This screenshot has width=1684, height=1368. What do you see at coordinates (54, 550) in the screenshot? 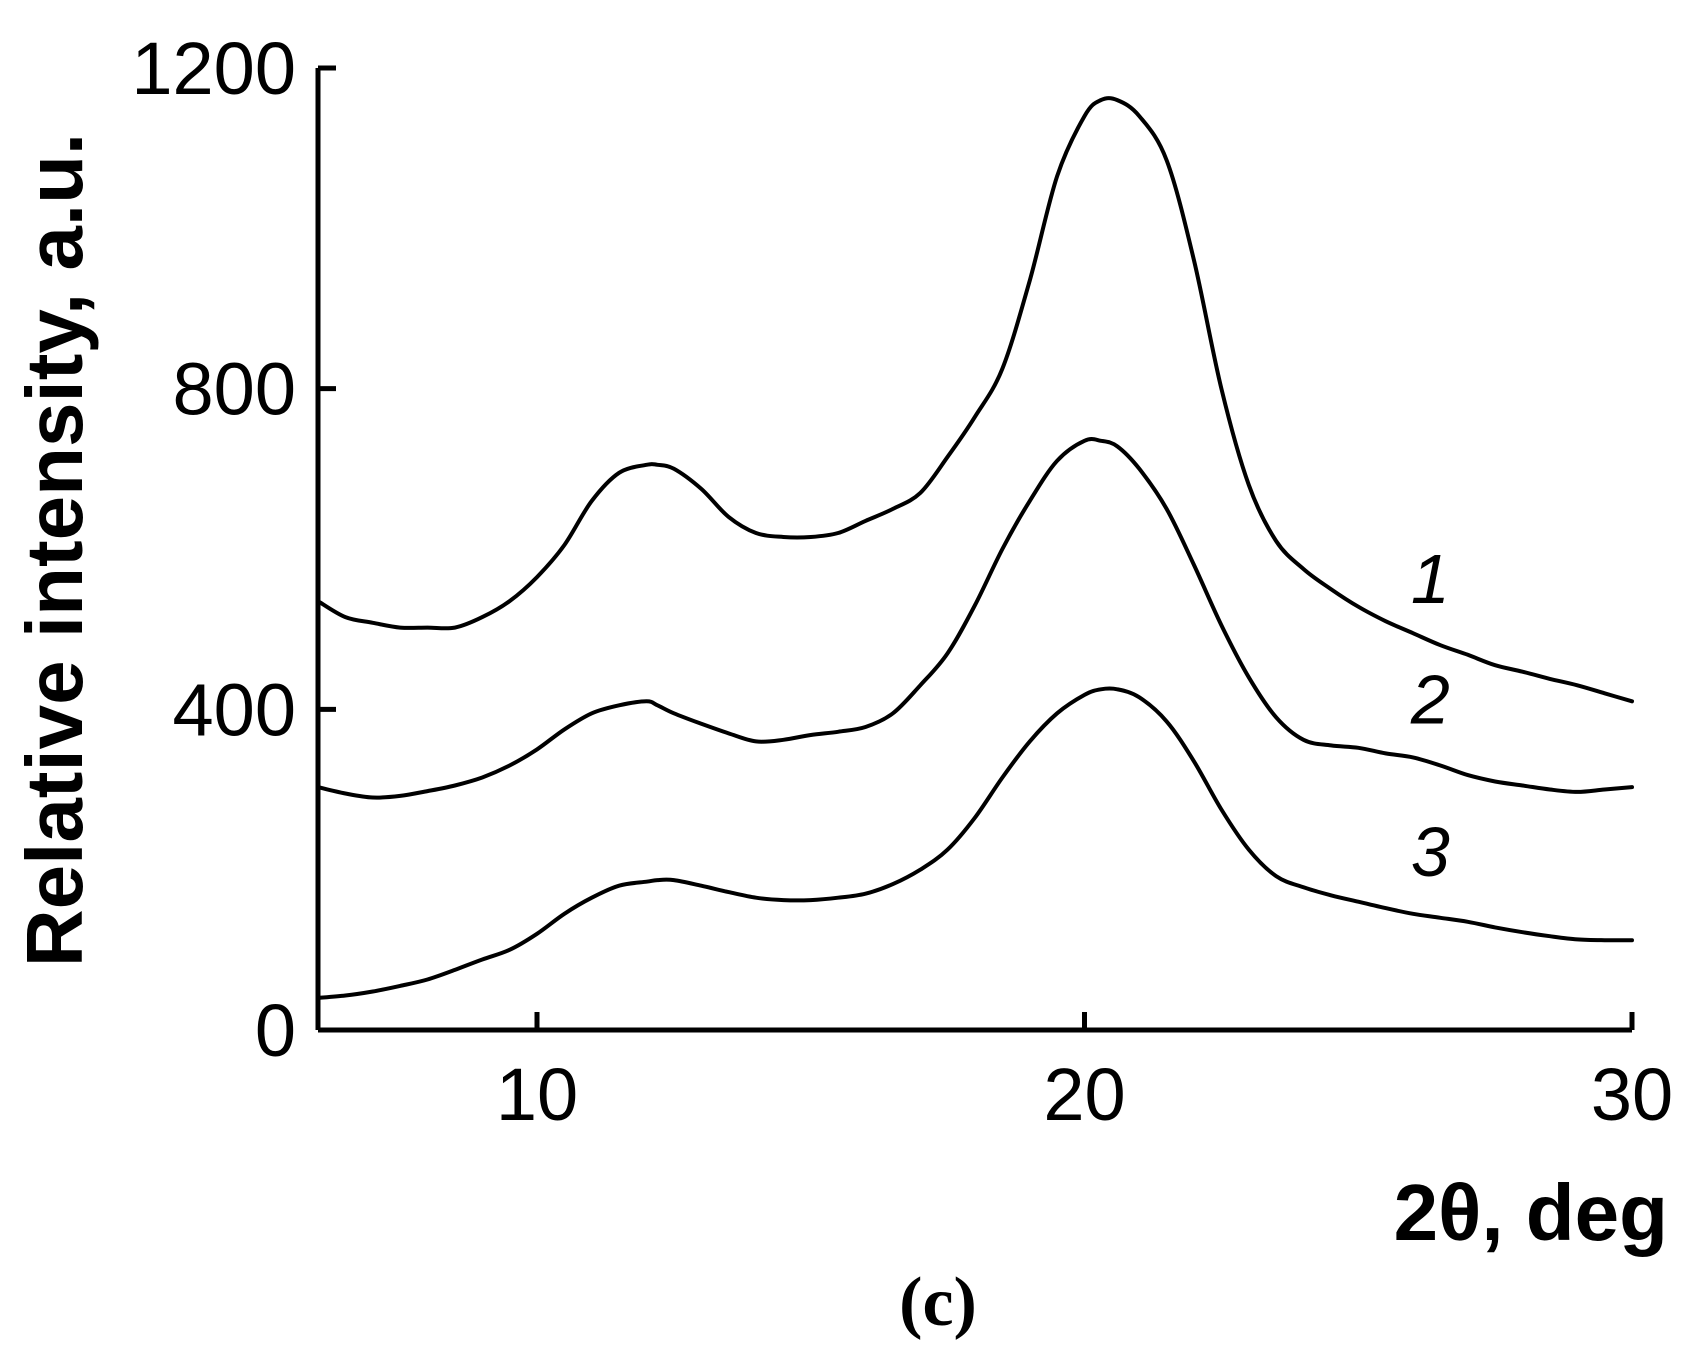
I see `y-axis-title: Relative intensity, a.u.` at bounding box center [54, 550].